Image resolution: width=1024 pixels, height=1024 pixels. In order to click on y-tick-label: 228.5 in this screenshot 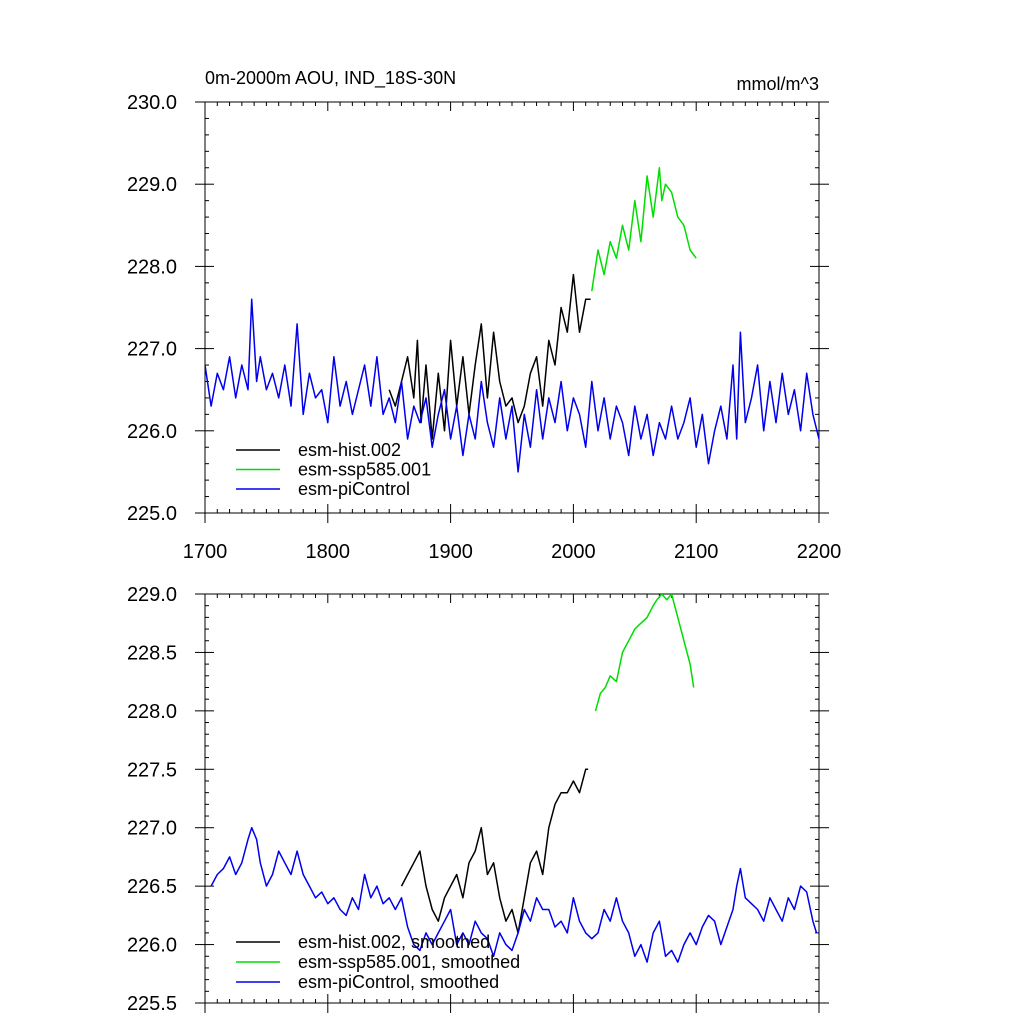, I will do `click(152, 653)`.